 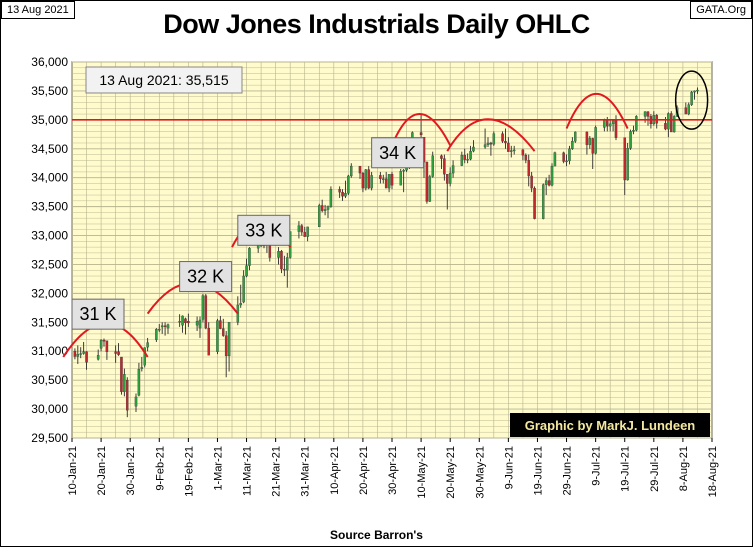 What do you see at coordinates (376, 24) in the screenshot?
I see `chart-title: Dow Jones Industrials Daily OHLC` at bounding box center [376, 24].